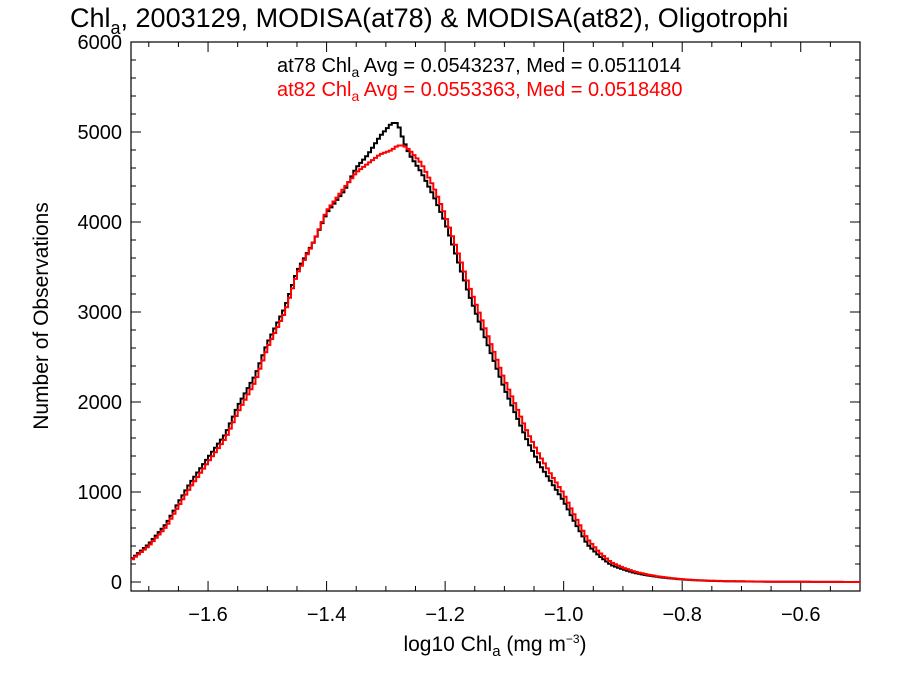 This screenshot has width=900, height=675. I want to click on xlabel-sup: −3, so click(573, 639).